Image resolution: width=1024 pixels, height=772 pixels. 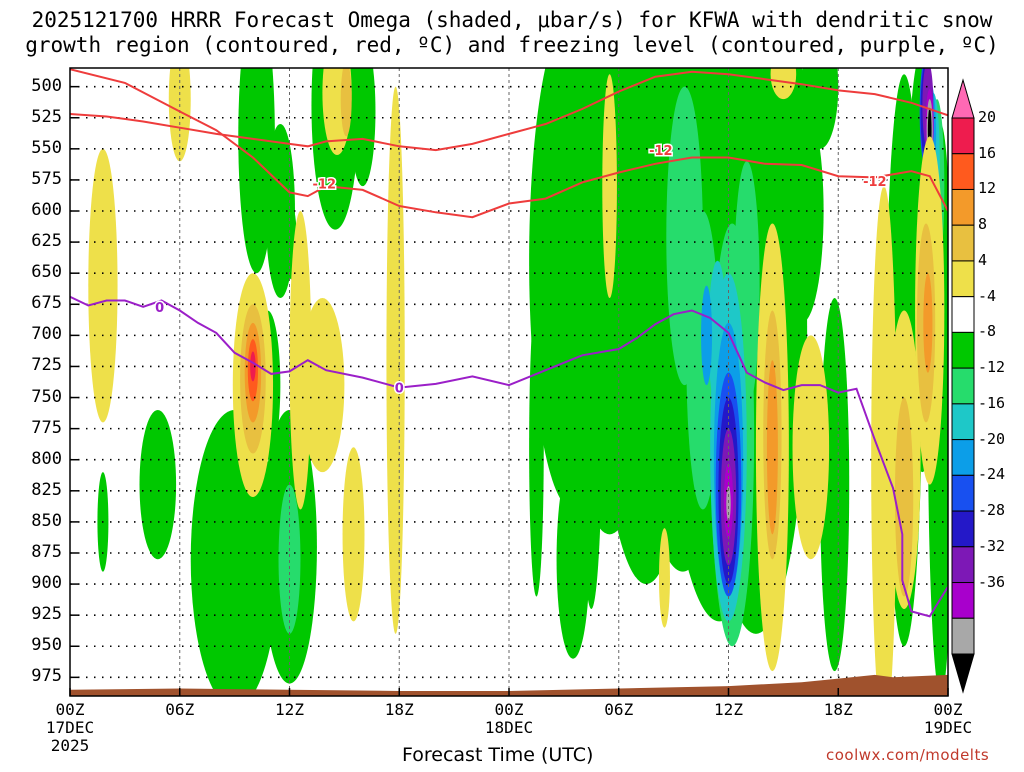 What do you see at coordinates (46, 551) in the screenshot?
I see `y-tick-label-875: 875` at bounding box center [46, 551].